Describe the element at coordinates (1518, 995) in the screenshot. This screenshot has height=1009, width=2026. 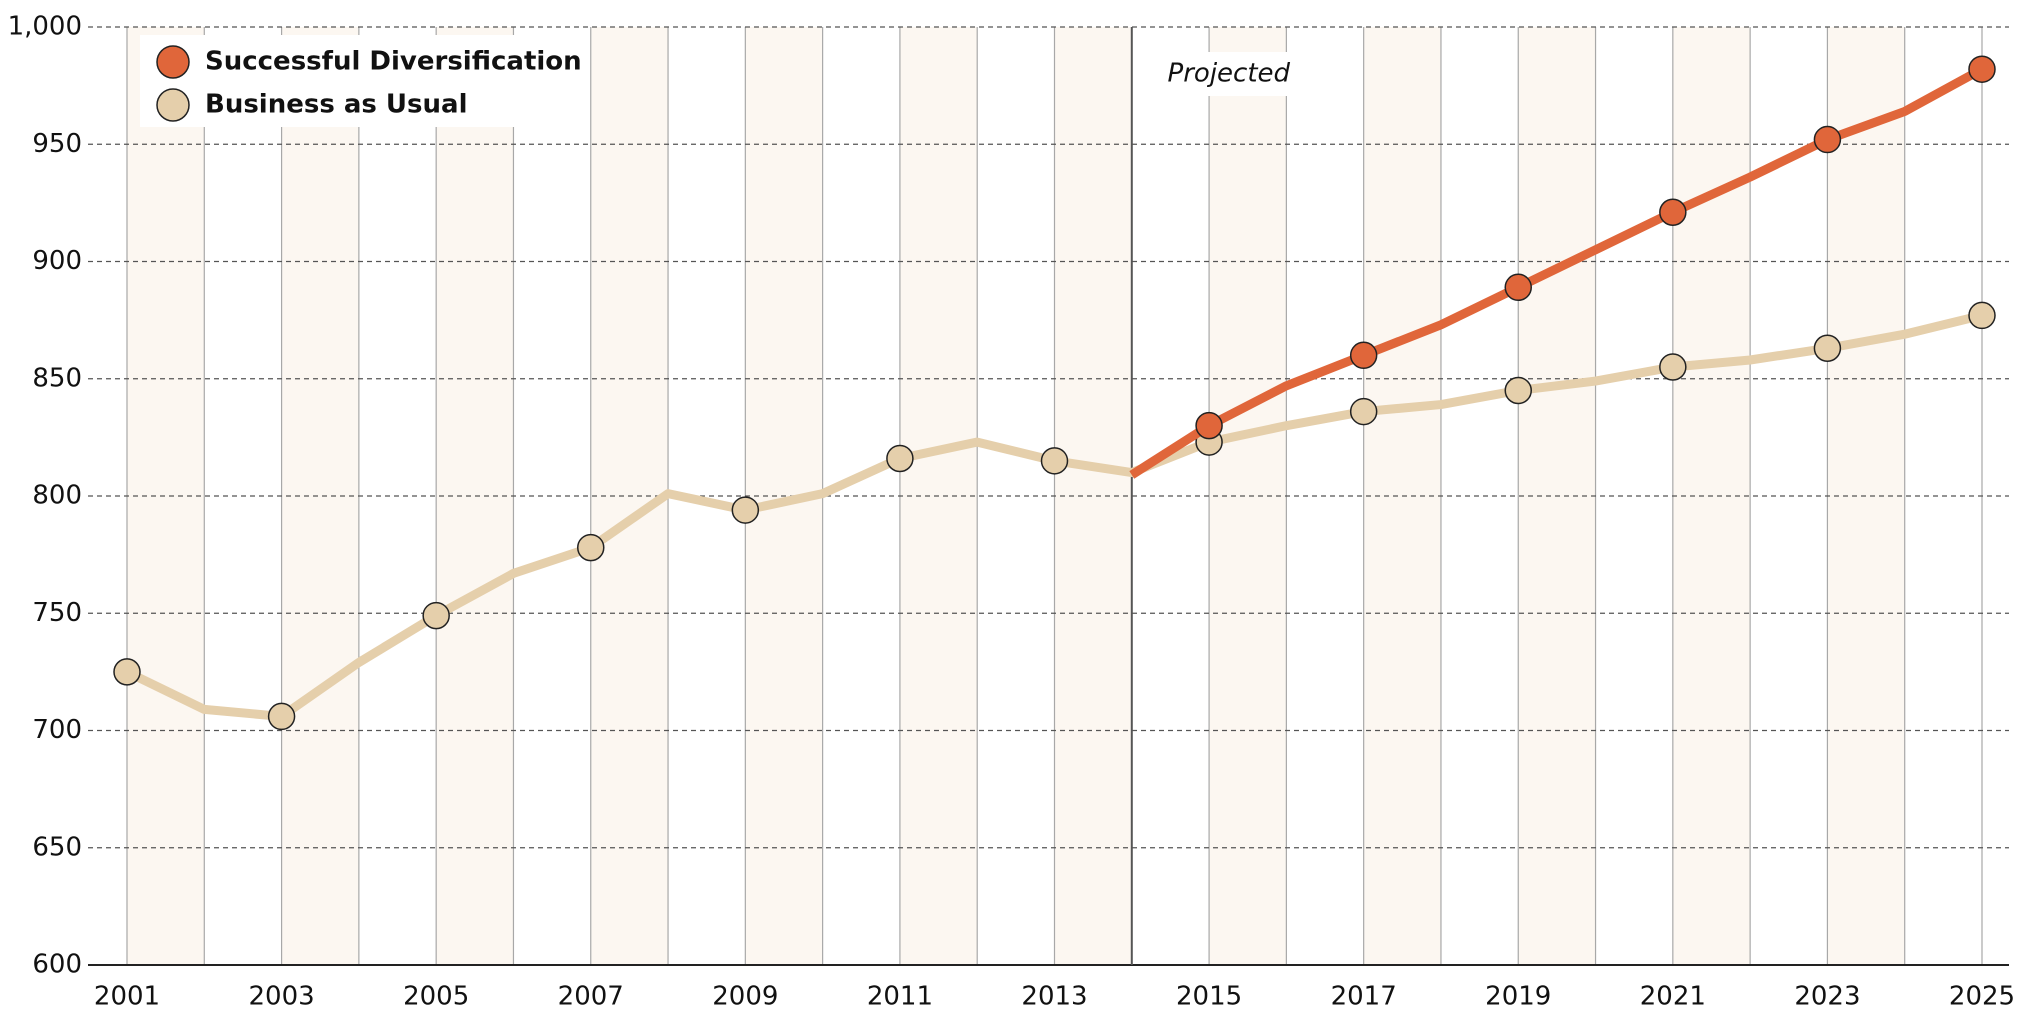
I see `x-tick-label: 2019` at that location.